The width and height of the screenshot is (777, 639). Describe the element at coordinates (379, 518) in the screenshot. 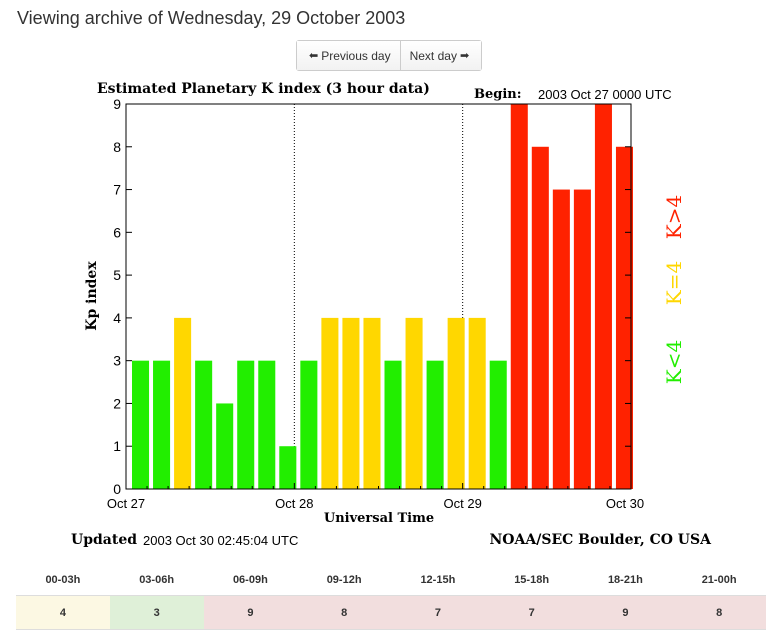

I see `x-axis-label: Universal Time` at that location.